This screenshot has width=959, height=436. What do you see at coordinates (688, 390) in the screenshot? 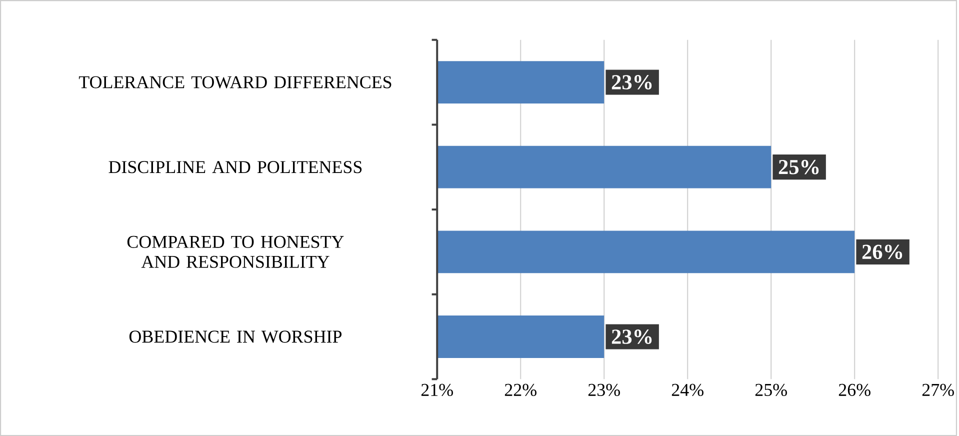
I see `x-tick-label: 24%` at bounding box center [688, 390].